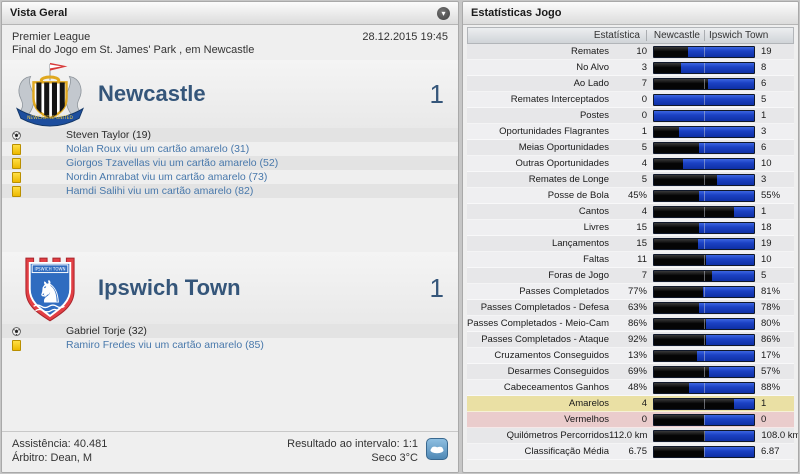 The width and height of the screenshot is (800, 474). I want to click on stat-row: No Alvo 3 8, so click(630, 68).